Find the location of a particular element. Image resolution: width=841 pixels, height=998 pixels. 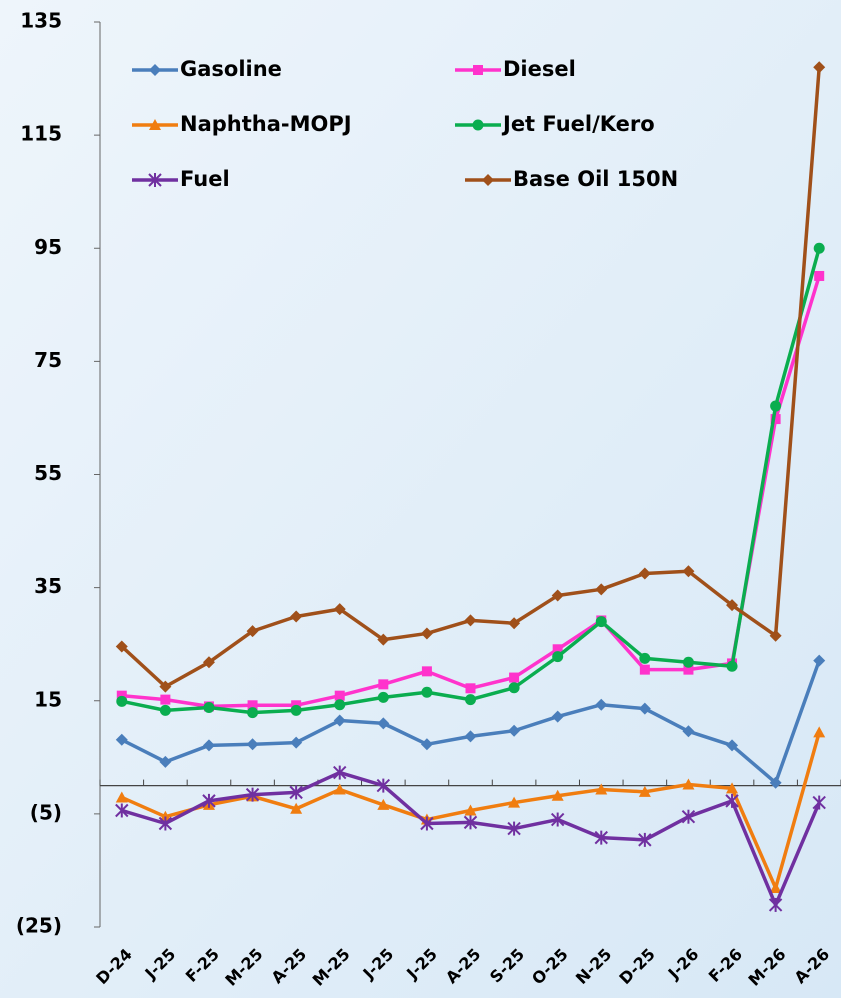

y-tick-label: 35 is located at coordinates (48, 586).